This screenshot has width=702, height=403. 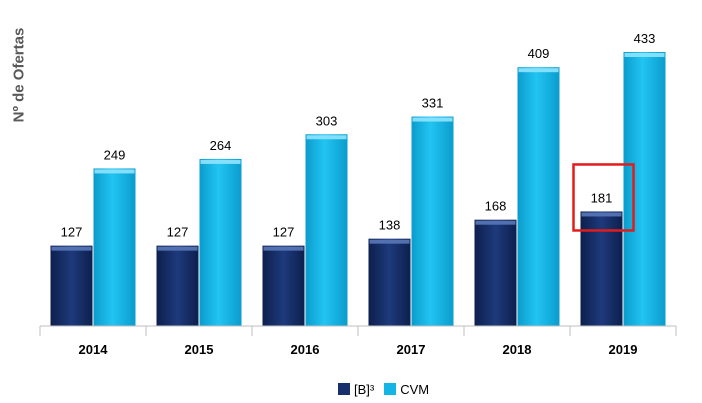 What do you see at coordinates (496, 206) in the screenshot?
I see `data-label-b3-2018: 168` at bounding box center [496, 206].